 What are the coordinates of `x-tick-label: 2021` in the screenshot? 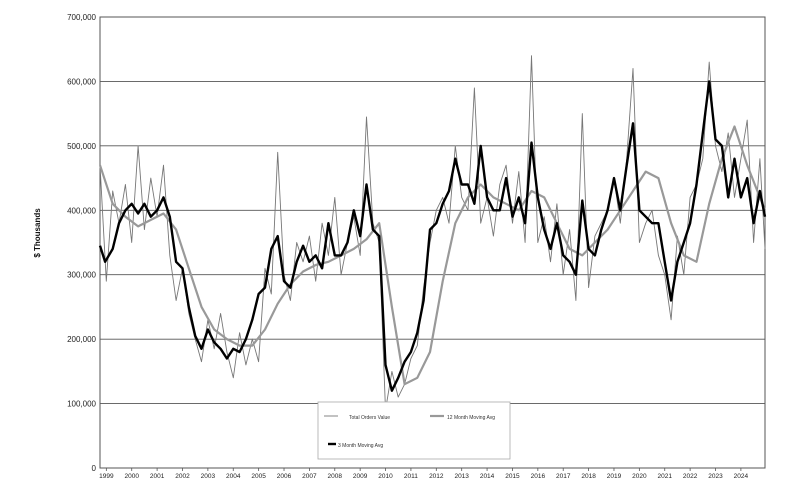 It's located at (665, 476).